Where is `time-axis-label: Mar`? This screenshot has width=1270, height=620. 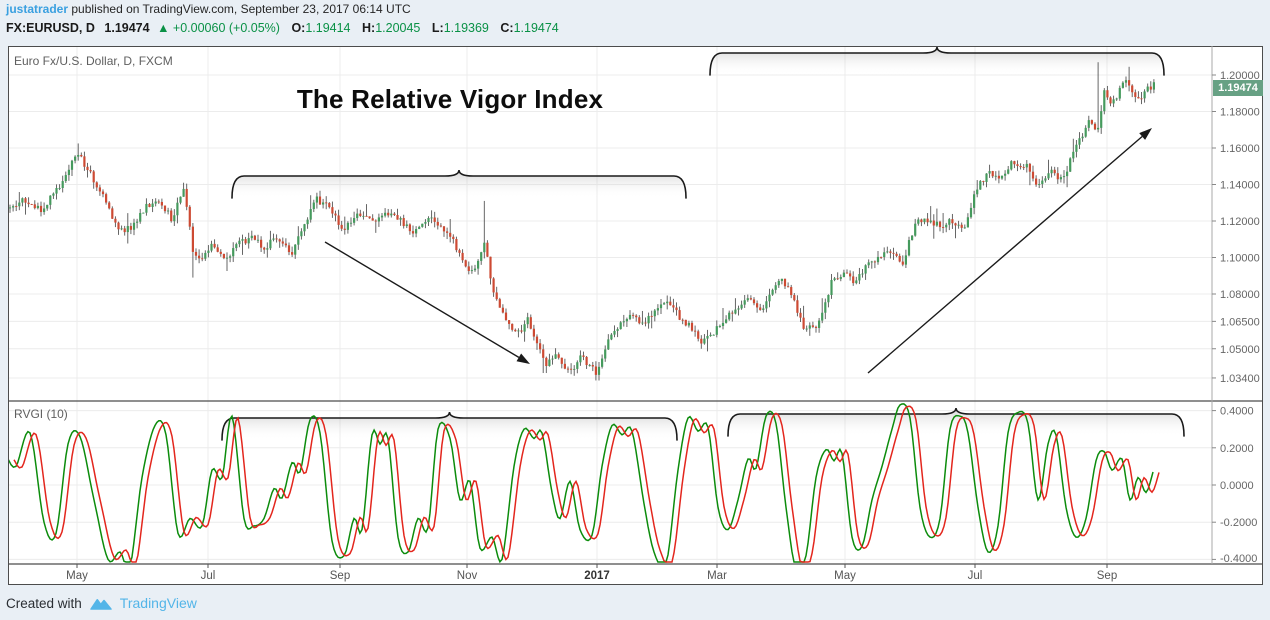 time-axis-label: Mar is located at coordinates (717, 576).